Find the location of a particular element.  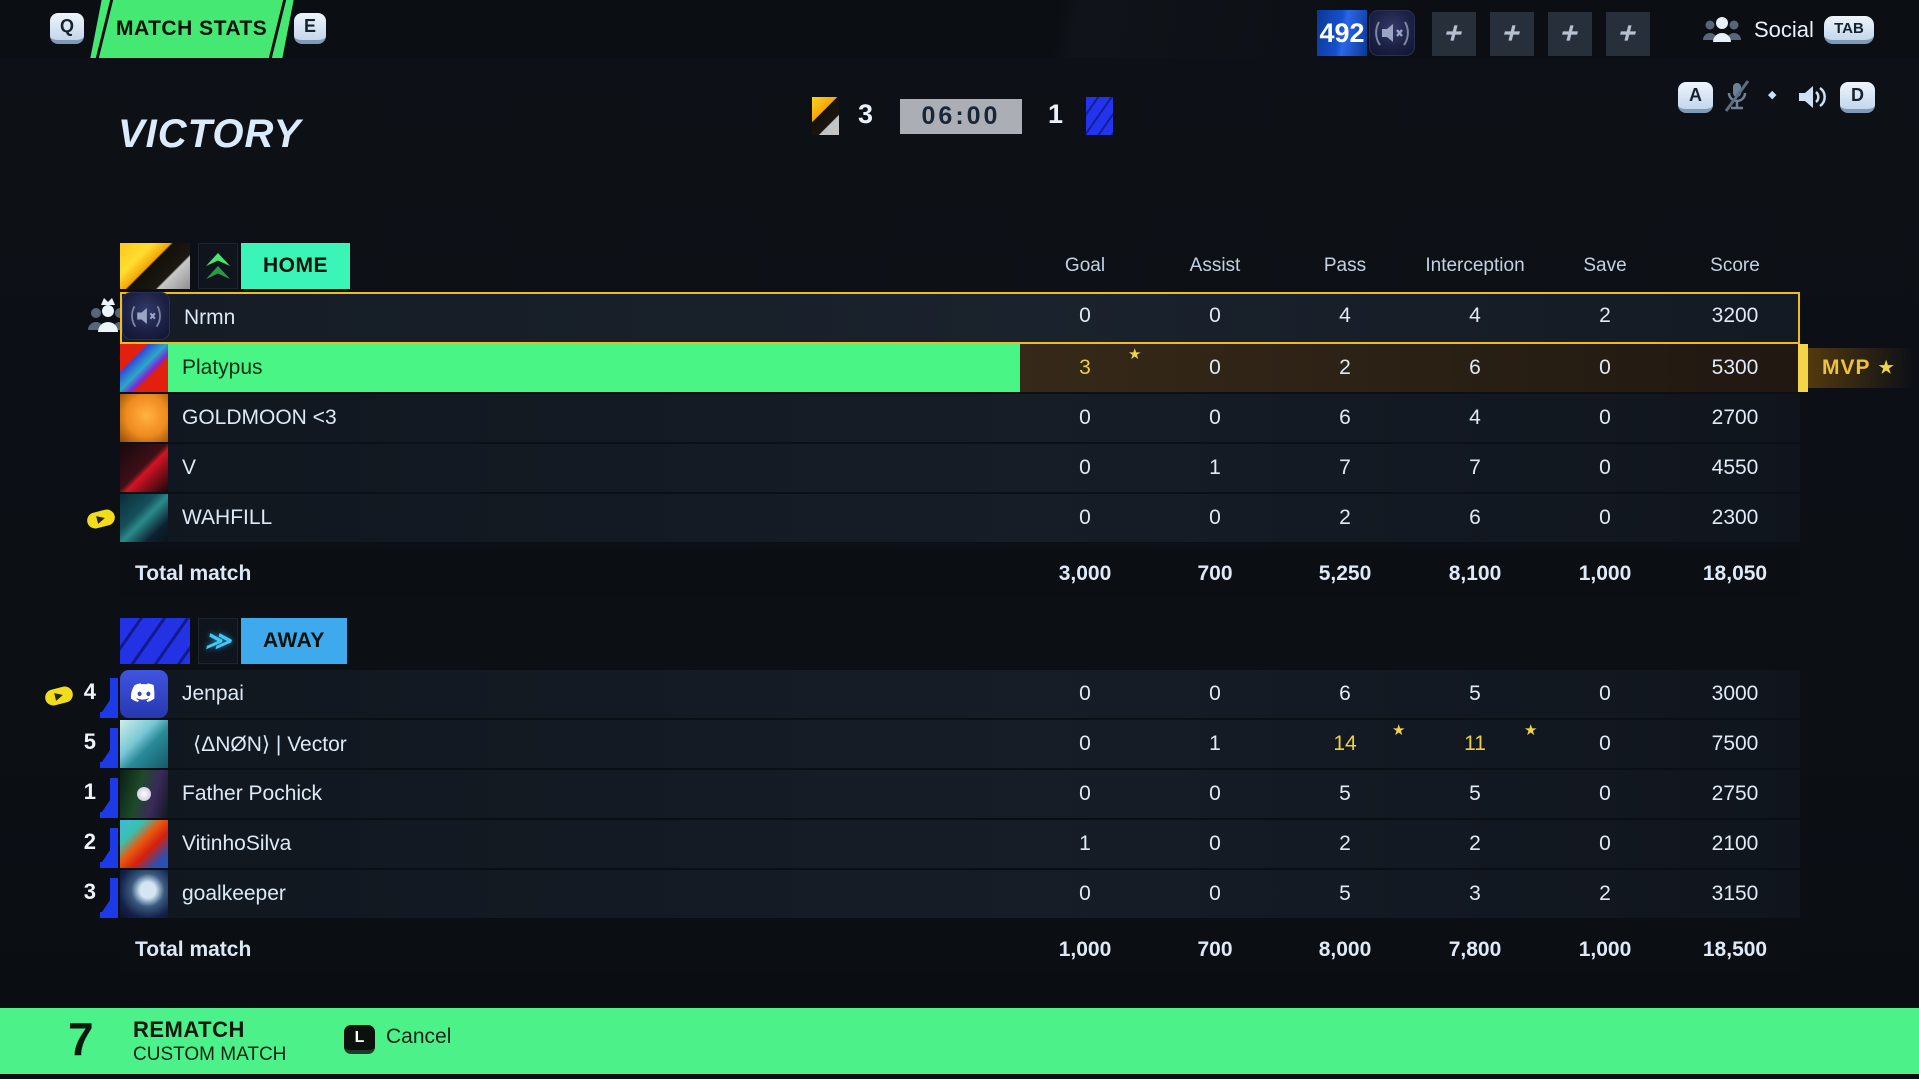

stat-score: 2300 is located at coordinates (1735, 517).